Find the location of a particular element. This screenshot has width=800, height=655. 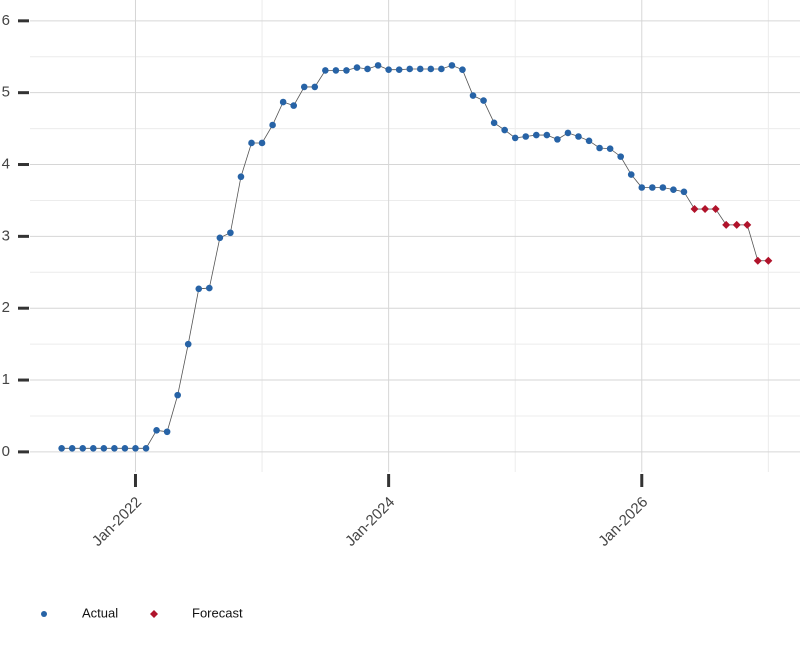

legend-label: Forecast is located at coordinates (217, 612).